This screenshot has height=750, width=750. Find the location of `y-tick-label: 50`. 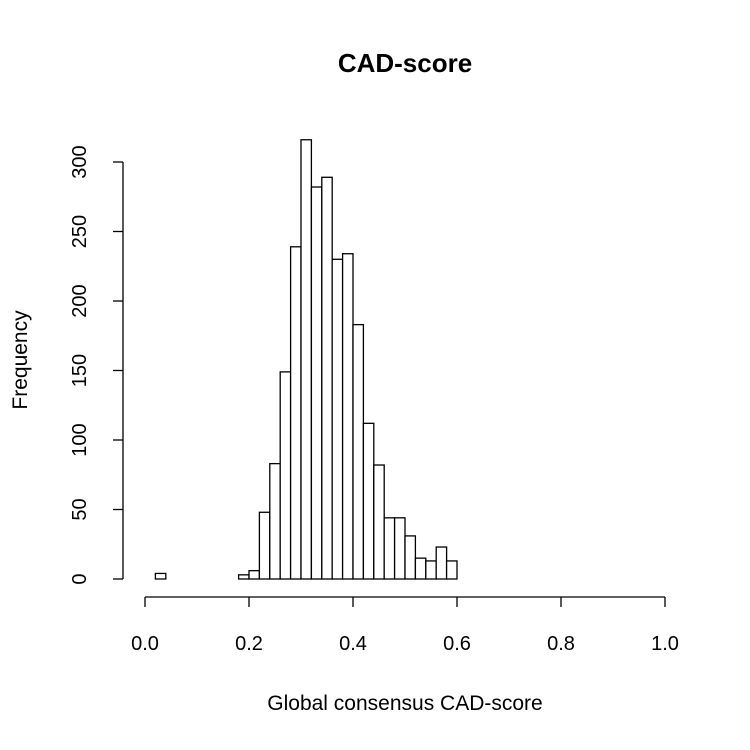

y-tick-label: 50 is located at coordinates (80, 509).